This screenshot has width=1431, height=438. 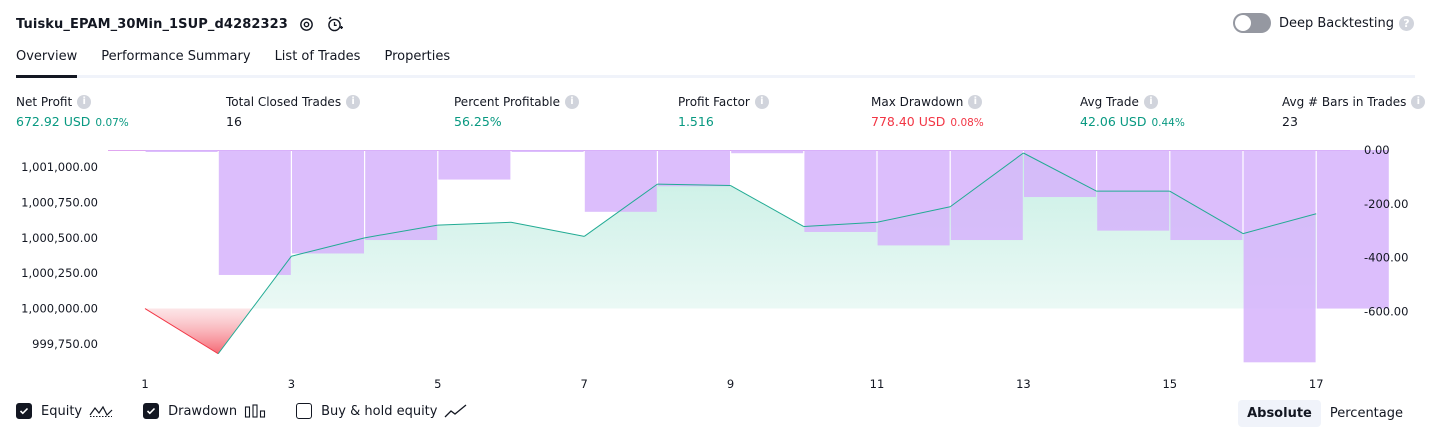 I want to click on stat-percent: 0.44%, so click(x=1168, y=123).